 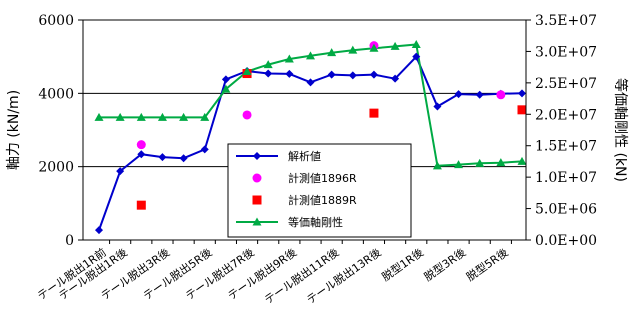 What do you see at coordinates (135, 274) in the screenshot?
I see `x-tick-label: テール脱出3R後` at bounding box center [135, 274].